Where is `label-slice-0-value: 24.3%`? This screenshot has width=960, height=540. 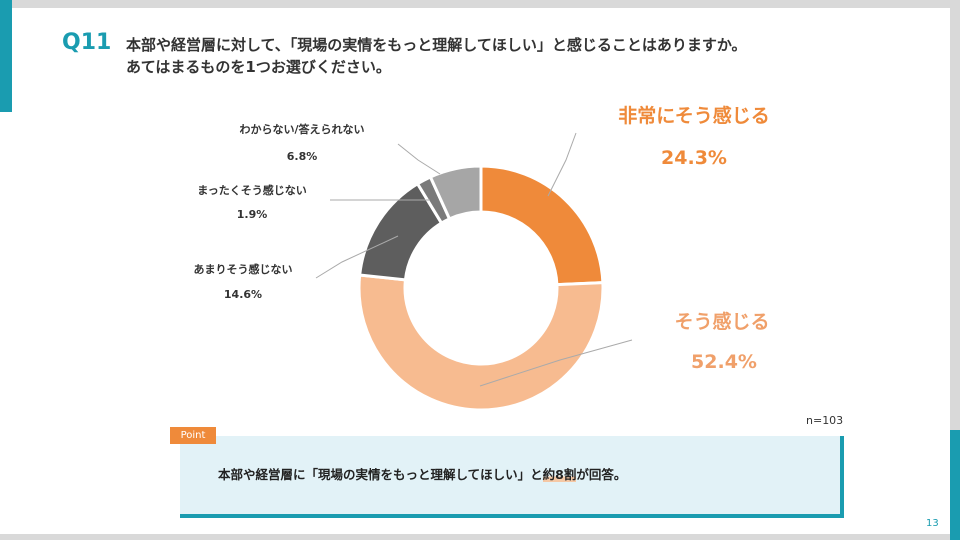 label-slice-0-value: 24.3% is located at coordinates (694, 158).